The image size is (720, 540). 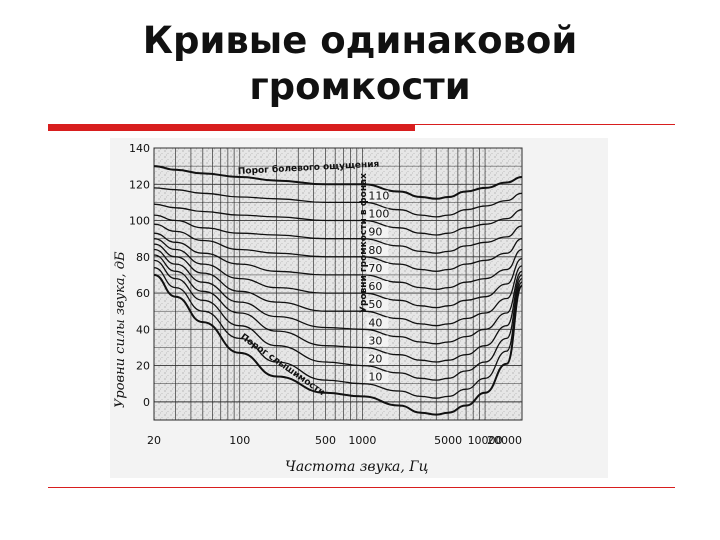 What do you see at coordinates (375, 268) in the screenshot?
I see `phon-label: 70` at bounding box center [375, 268].